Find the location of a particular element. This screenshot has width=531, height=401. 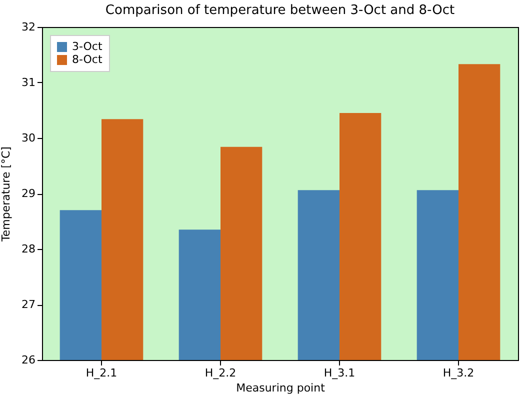

chart-title: Comparison of temperature between 3-Oct and 8-Oct is located at coordinates (280, 10).